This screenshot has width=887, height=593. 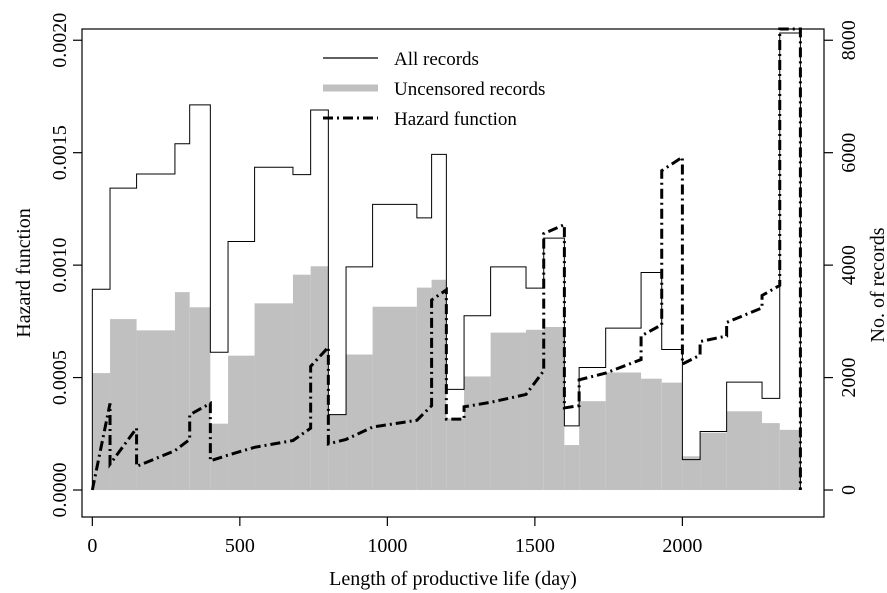 I want to click on x-tick-label: 2000, so click(x=682, y=546).